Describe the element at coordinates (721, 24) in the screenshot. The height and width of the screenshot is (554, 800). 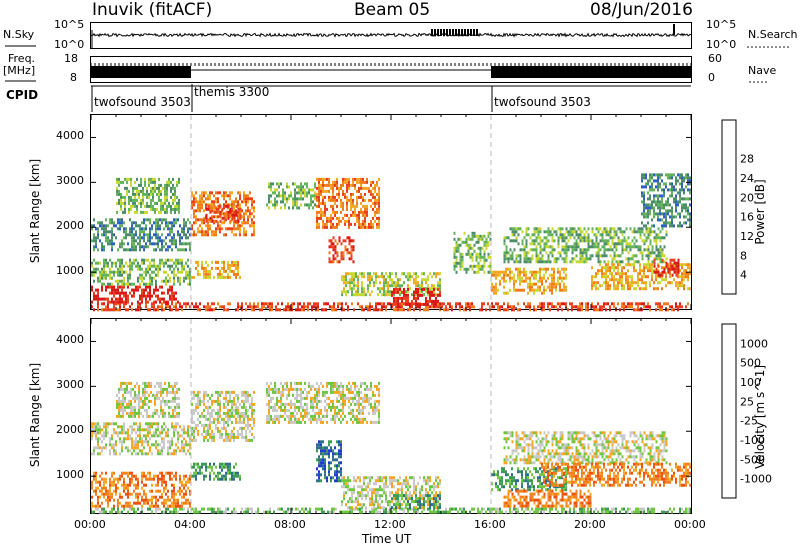
I see `nsearch-tick-top: 10^5` at that location.